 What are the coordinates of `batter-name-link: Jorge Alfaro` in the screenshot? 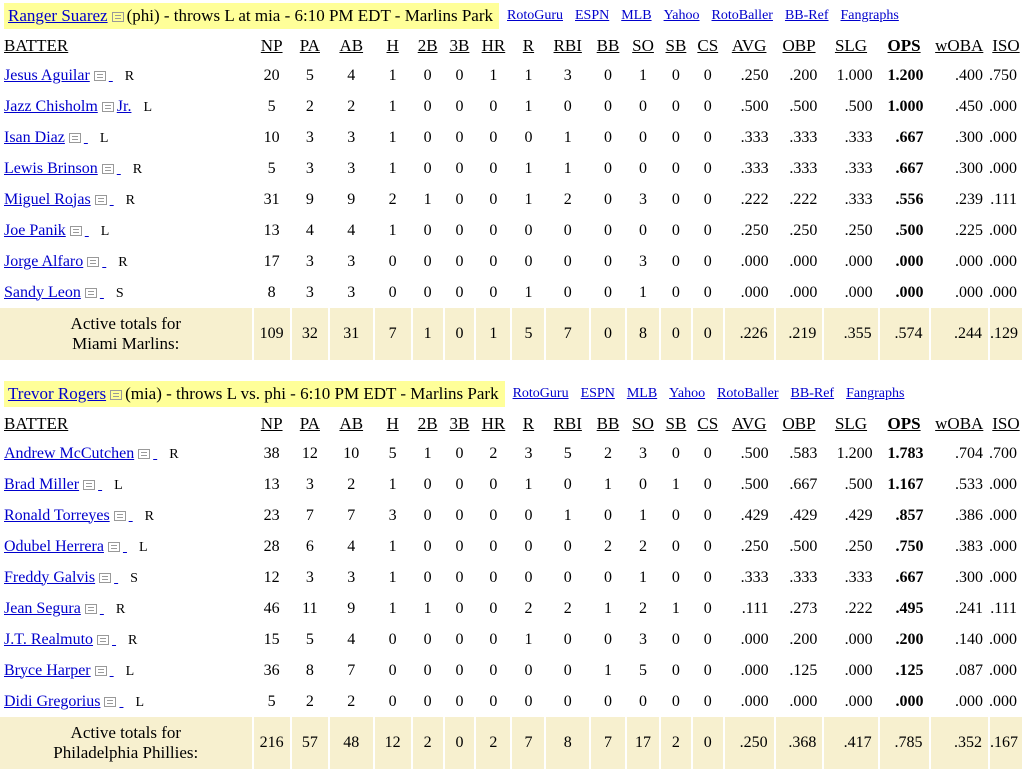 It's located at (44, 261).